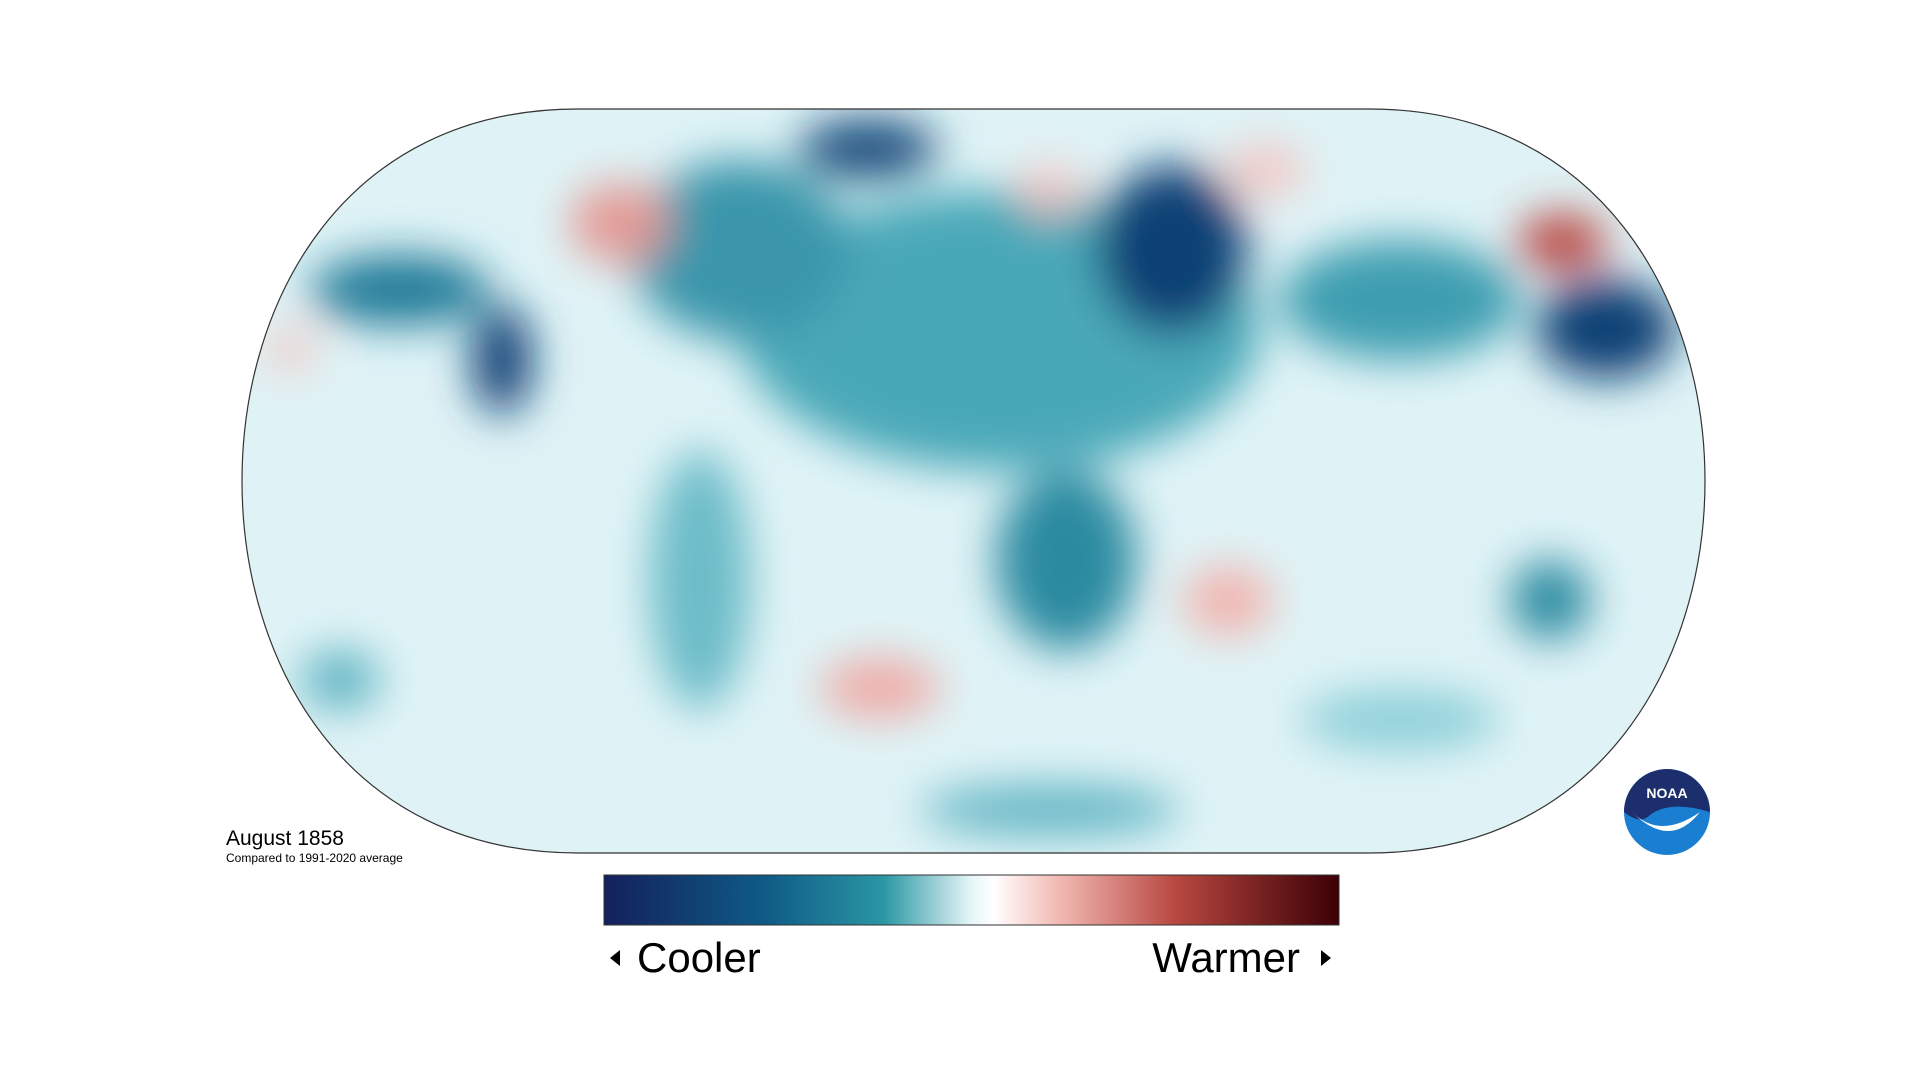 This screenshot has width=1920, height=1080. I want to click on cooler-arrow, so click(615, 958).